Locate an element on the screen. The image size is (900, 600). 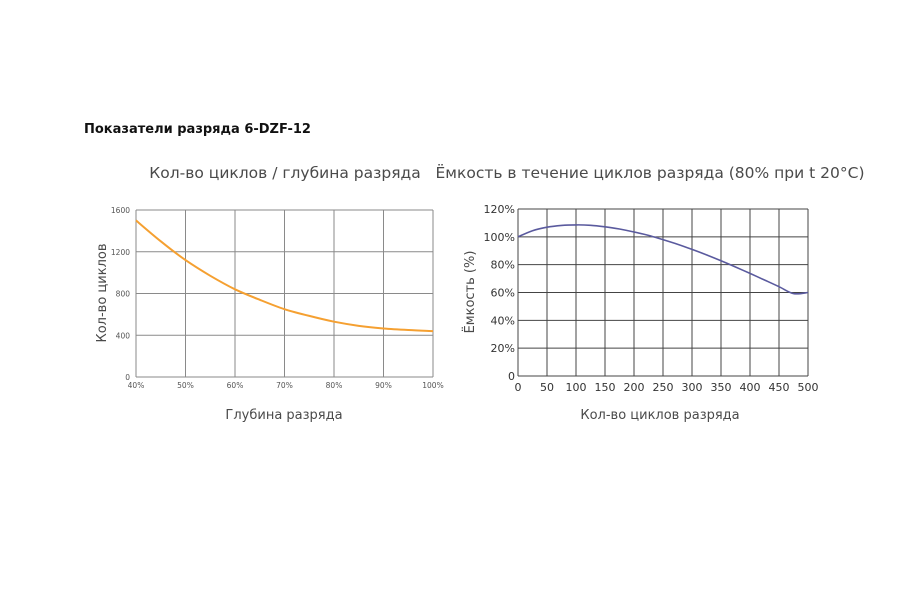
left-chart-y-tick-label: 1600 is located at coordinates (120, 210).